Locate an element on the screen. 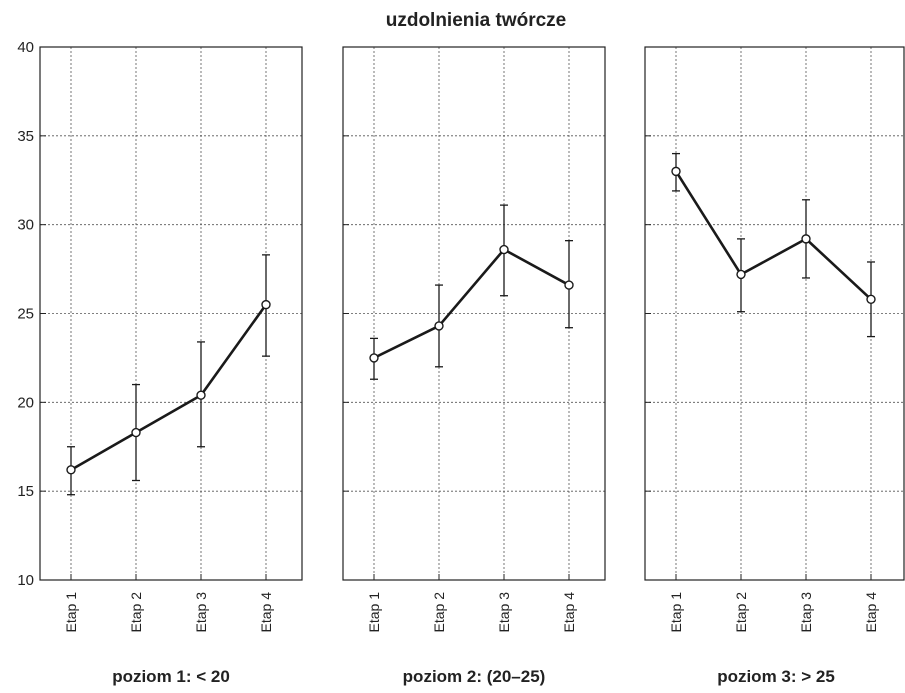 The height and width of the screenshot is (693, 905). chart-title: uzdolnienia twórcze is located at coordinates (476, 20).